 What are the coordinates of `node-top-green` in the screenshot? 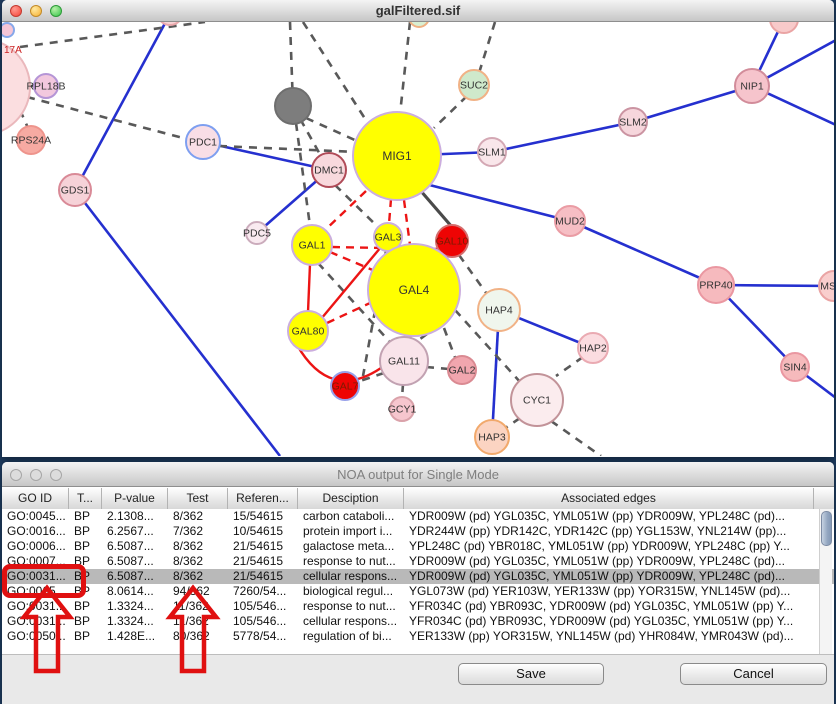 It's located at (419, 25).